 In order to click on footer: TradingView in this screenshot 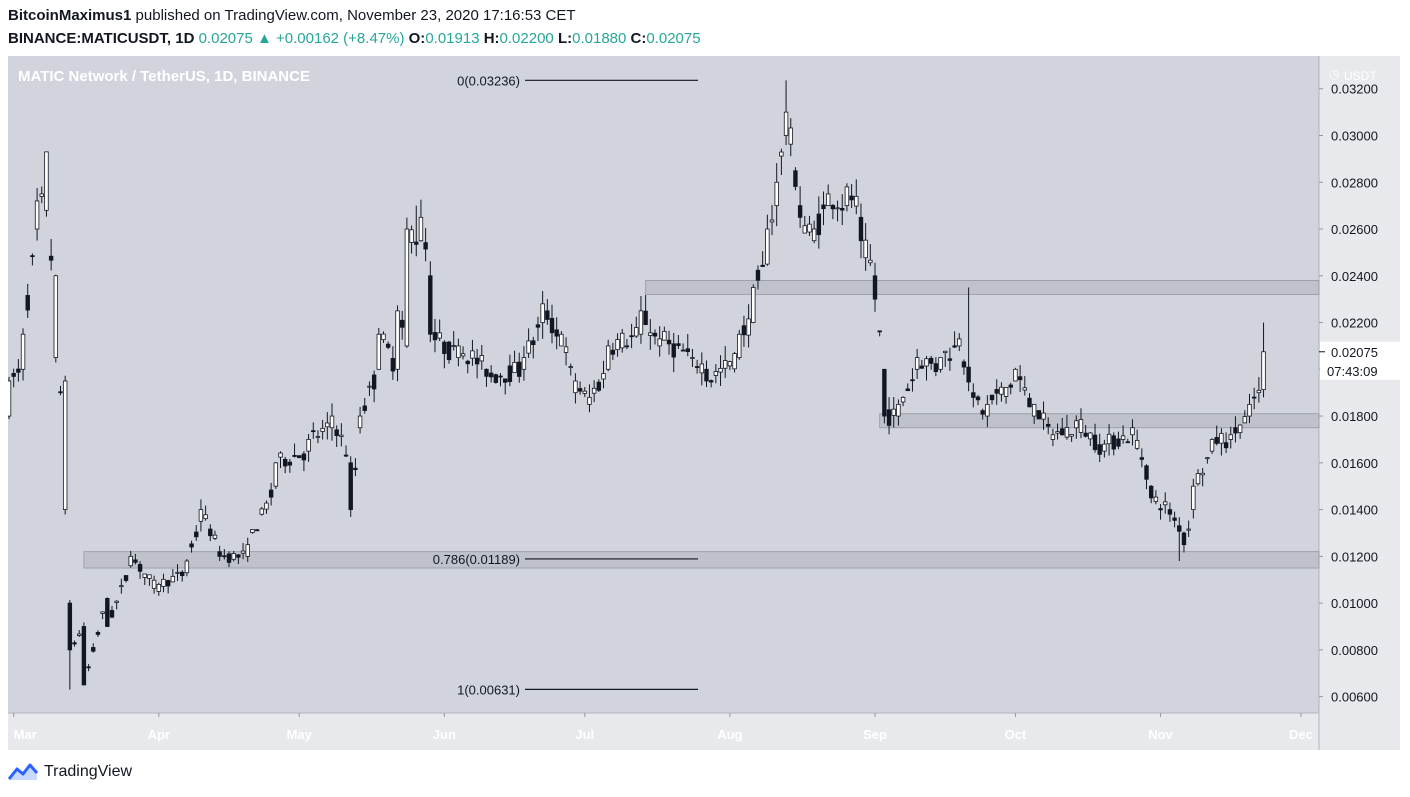, I will do `click(70, 772)`.